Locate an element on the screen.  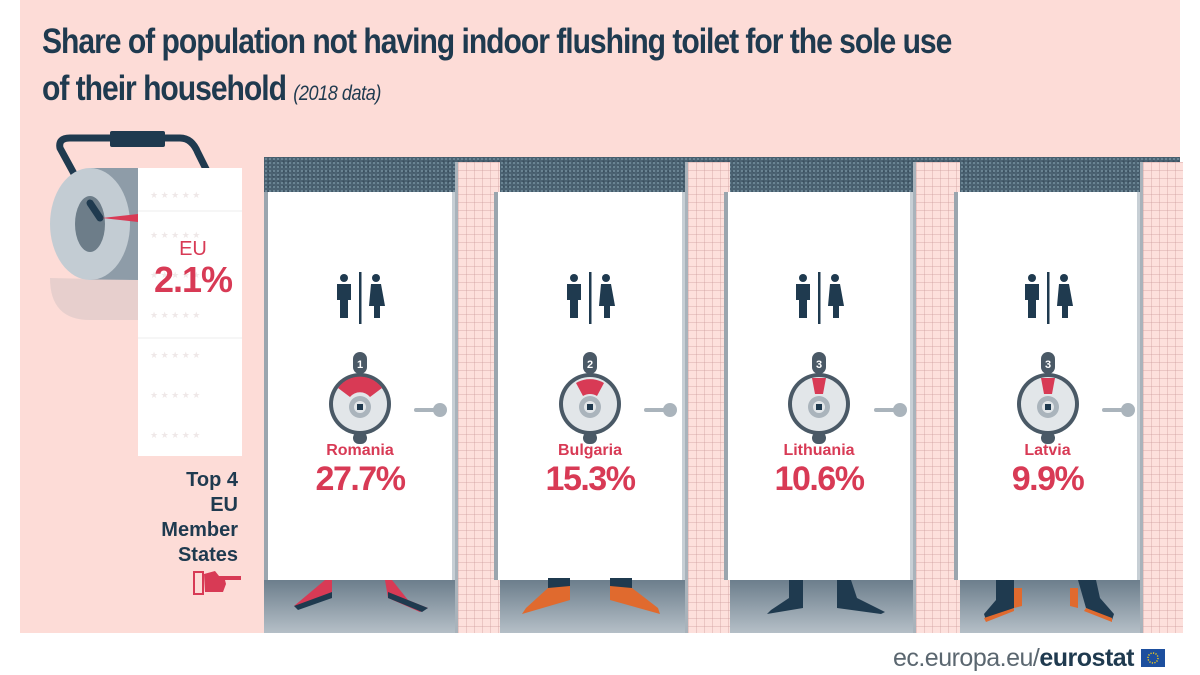
occupied-lock-icon: 1 is located at coordinates (360, 398).